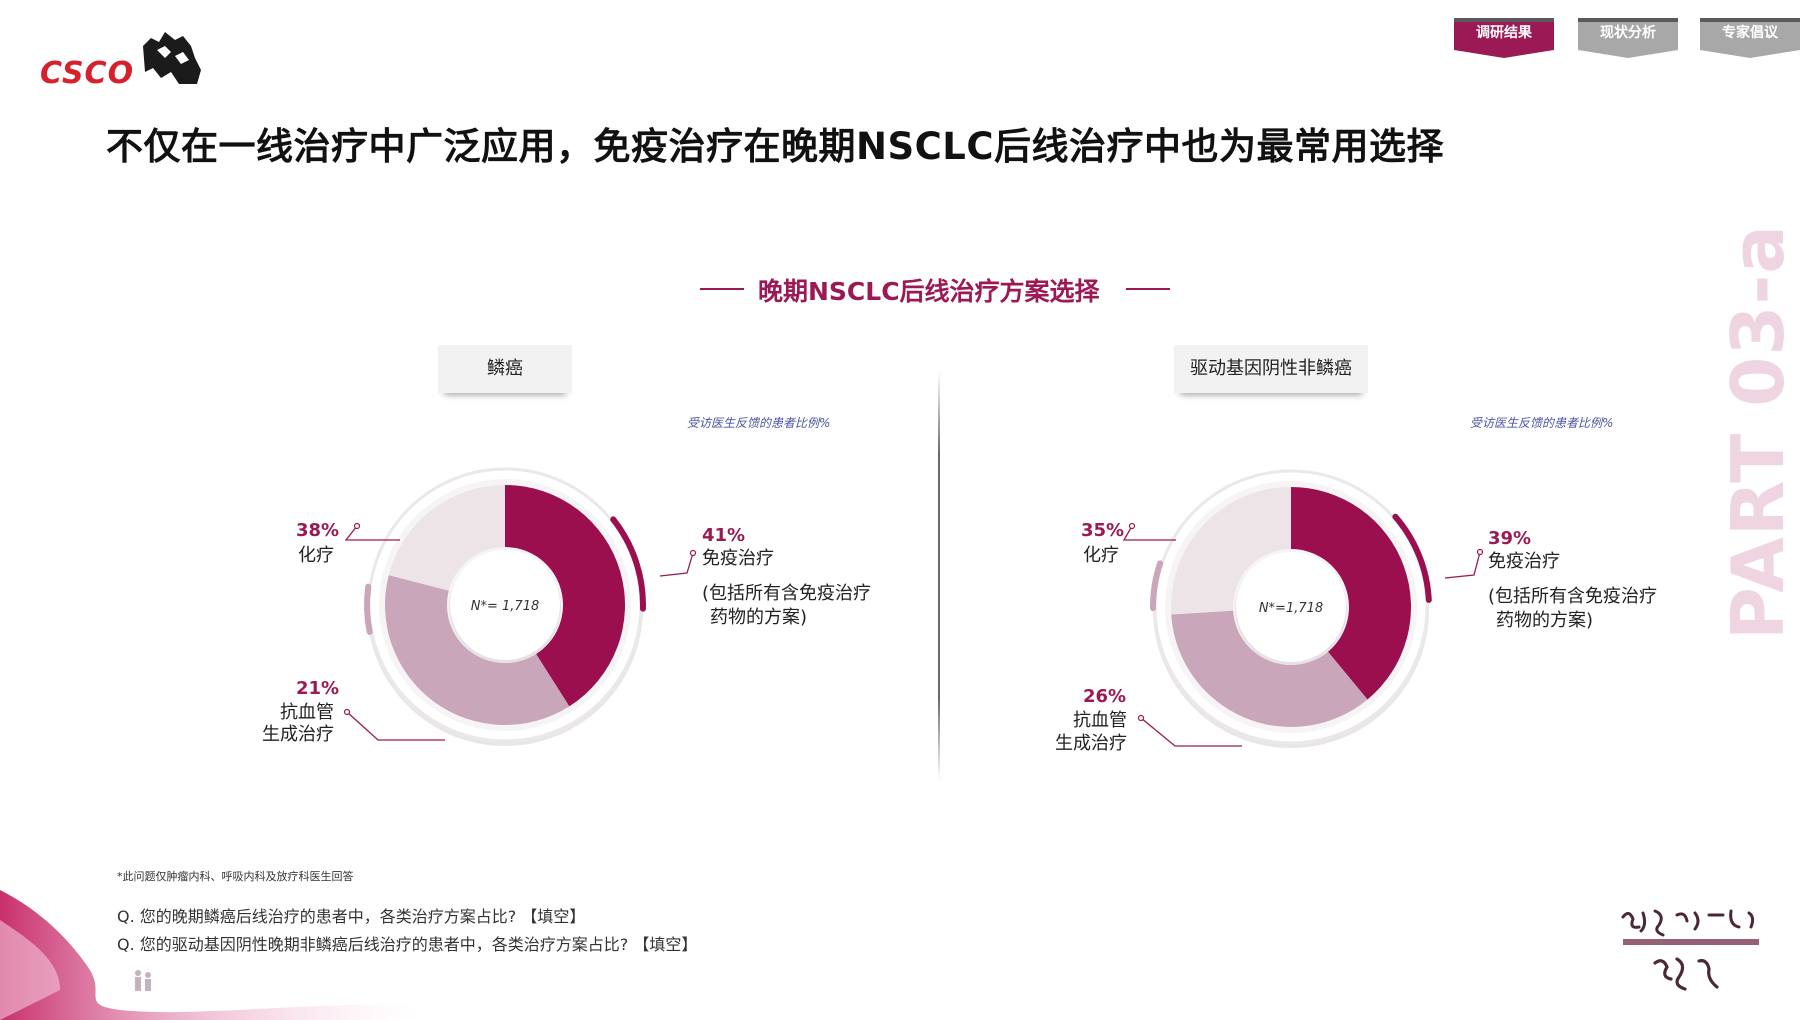  Describe the element at coordinates (1628, 33) in the screenshot. I see `tab-label: 现状分析` at that location.